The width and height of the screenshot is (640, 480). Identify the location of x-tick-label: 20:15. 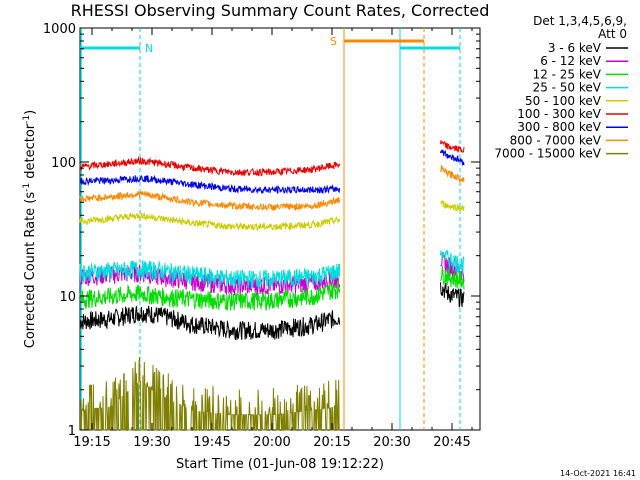
(331, 442).